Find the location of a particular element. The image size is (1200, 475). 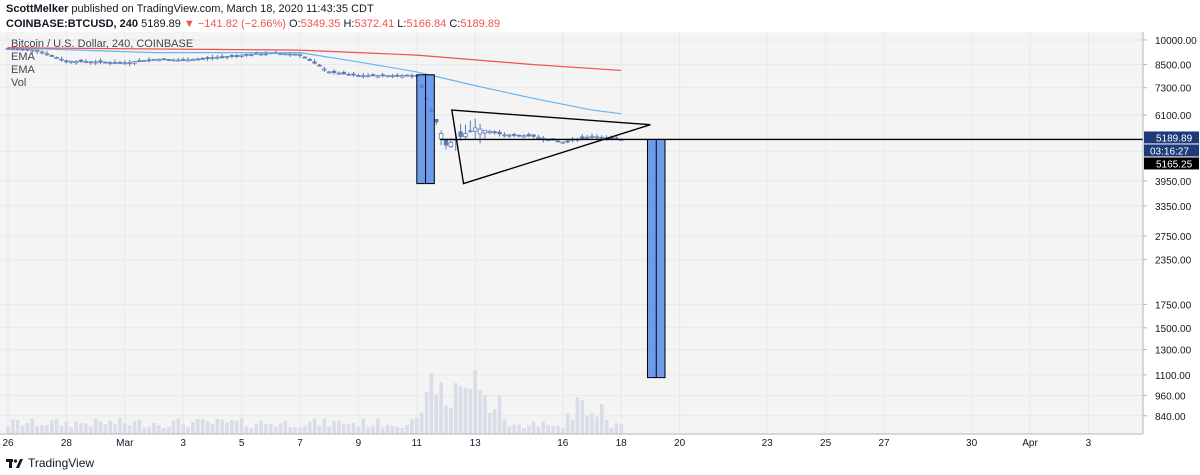

x-tick-label: Apr is located at coordinates (1030, 443).